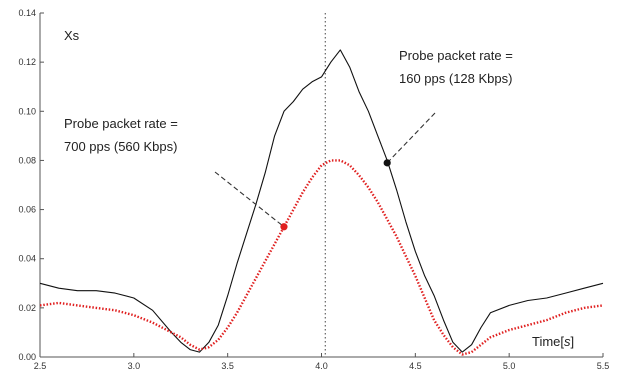 This screenshot has width=619, height=378. Describe the element at coordinates (455, 78) in the screenshot. I see `annotation-160pps-line2: 160 pps (128 Kbps)` at that location.